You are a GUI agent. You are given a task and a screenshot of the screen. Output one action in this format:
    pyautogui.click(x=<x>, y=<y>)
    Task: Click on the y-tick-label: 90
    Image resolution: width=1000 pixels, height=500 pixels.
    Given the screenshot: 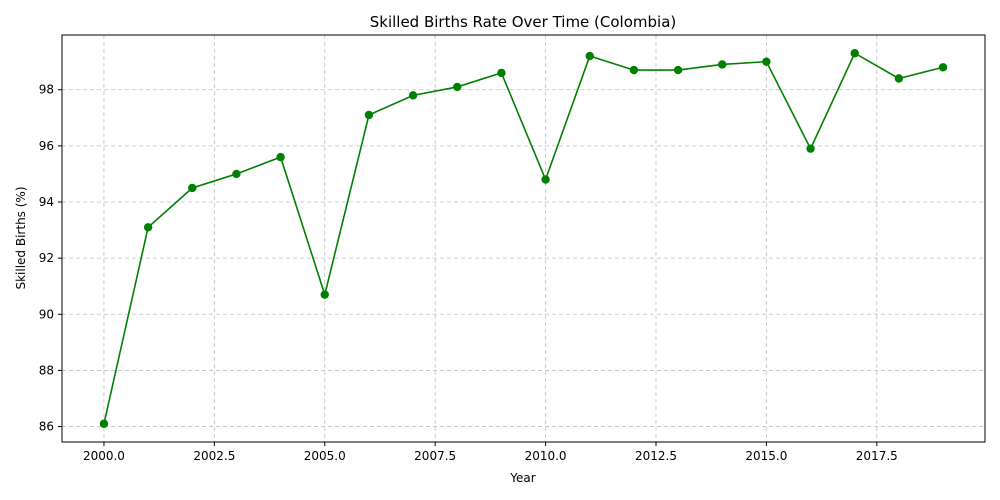 What is the action you would take?
    pyautogui.click(x=46, y=314)
    